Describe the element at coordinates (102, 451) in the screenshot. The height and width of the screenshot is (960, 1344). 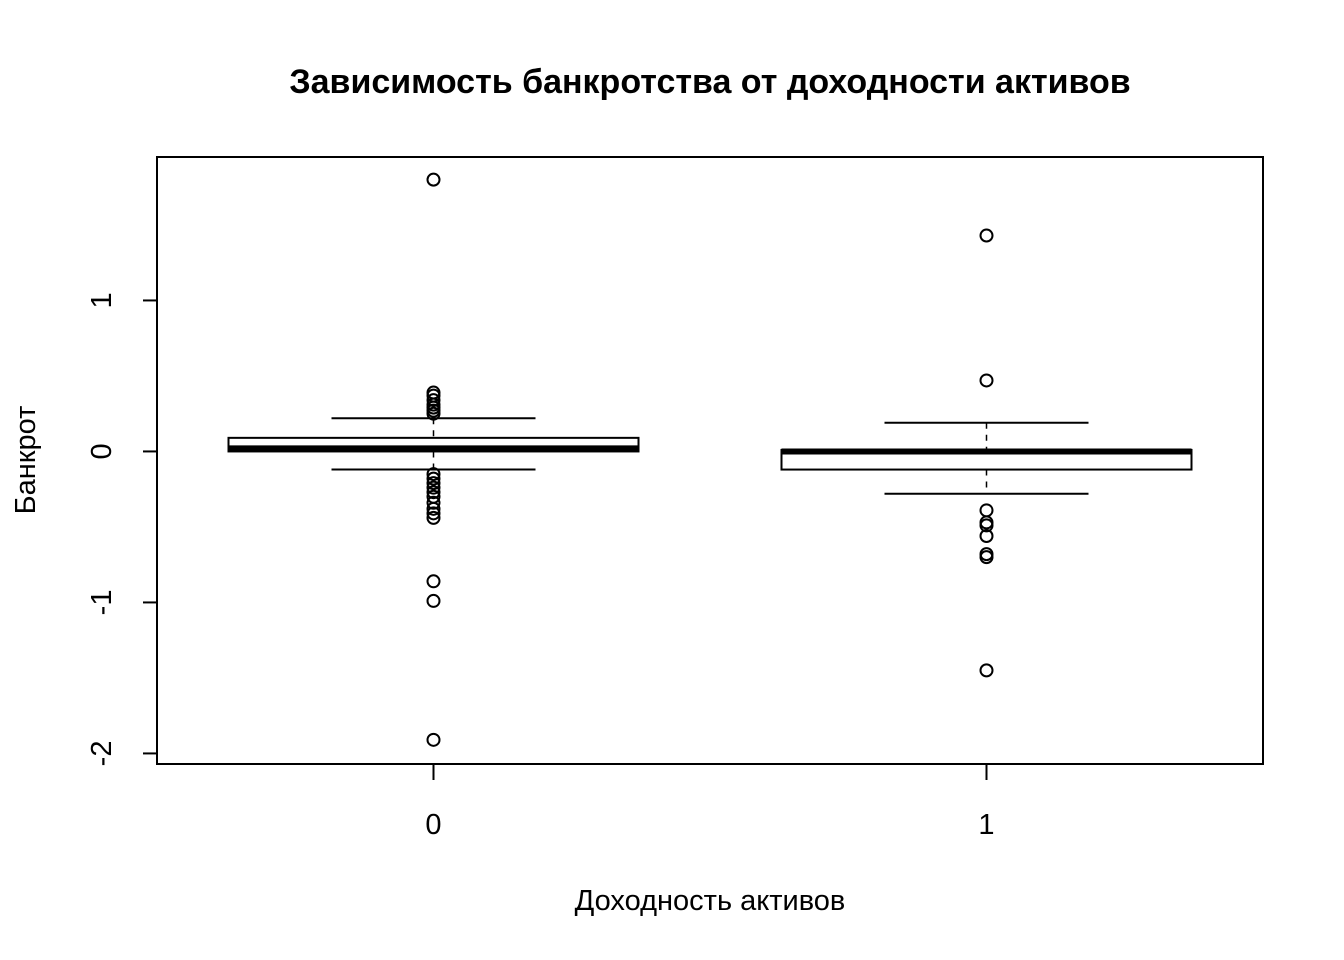
I see `y-tick-label: 0` at that location.